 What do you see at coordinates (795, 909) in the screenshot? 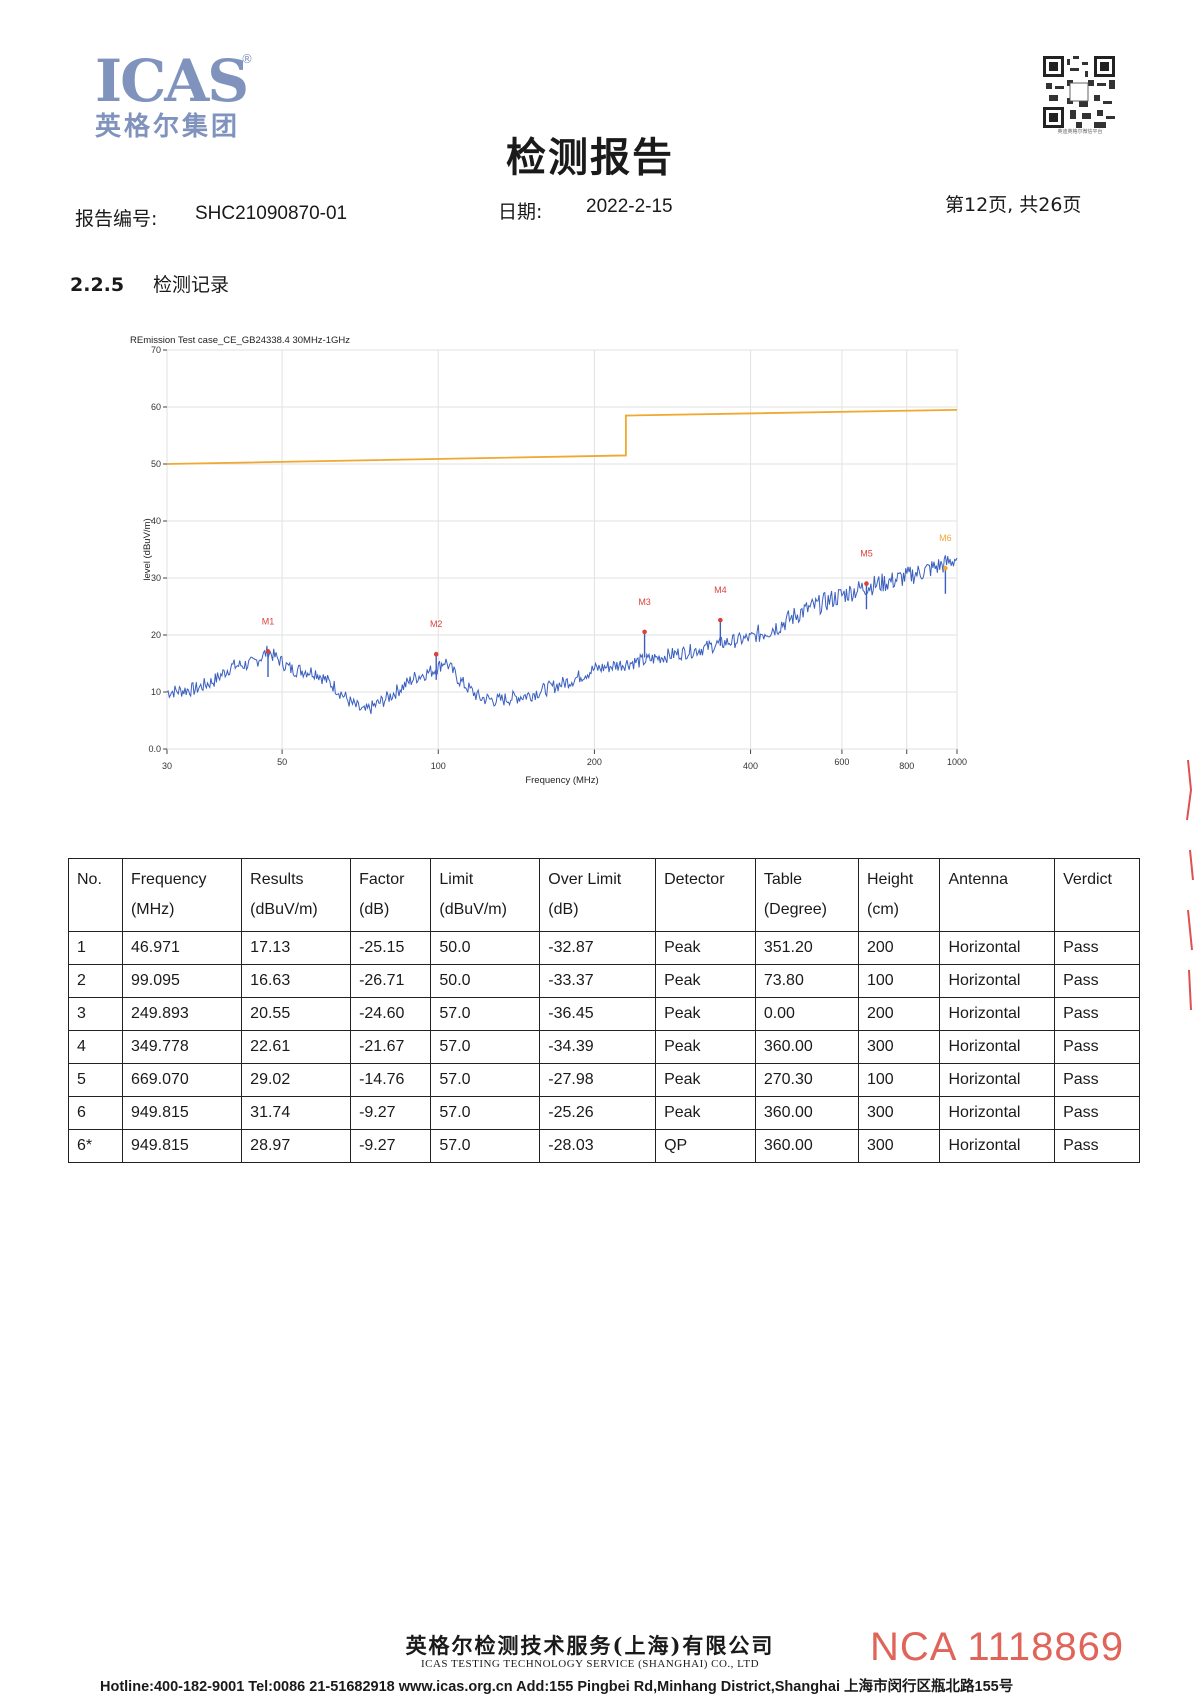
I see `column-header-line: (Degree)` at bounding box center [795, 909].